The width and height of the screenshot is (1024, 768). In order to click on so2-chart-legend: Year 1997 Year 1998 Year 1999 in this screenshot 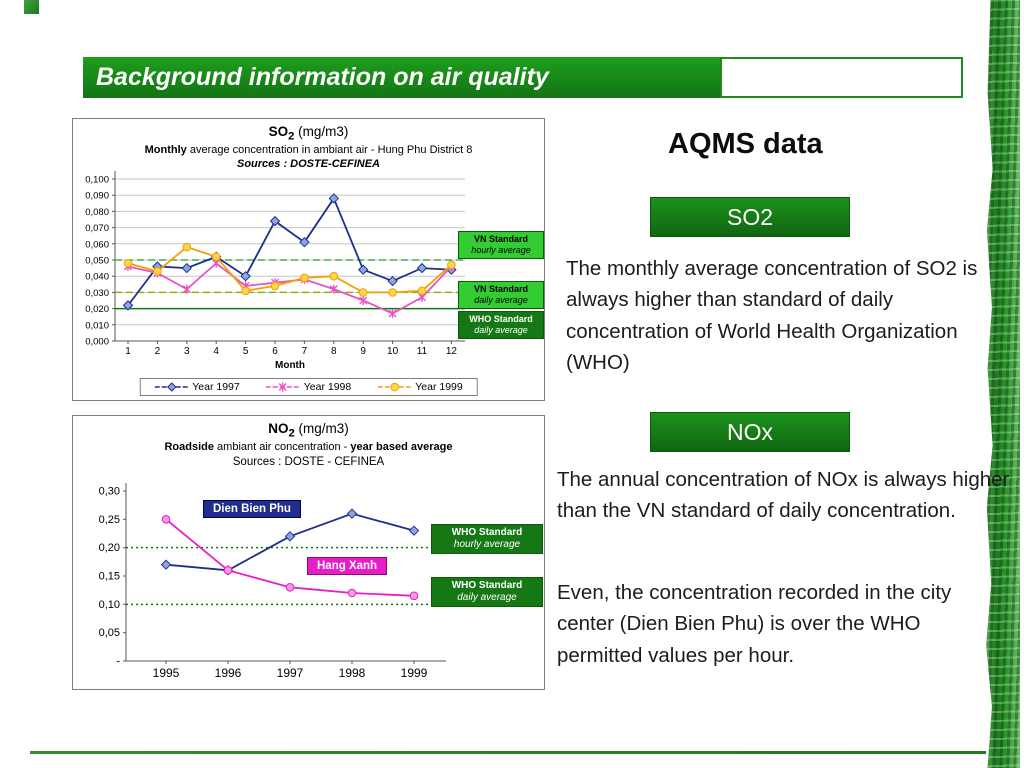, I will do `click(308, 387)`.